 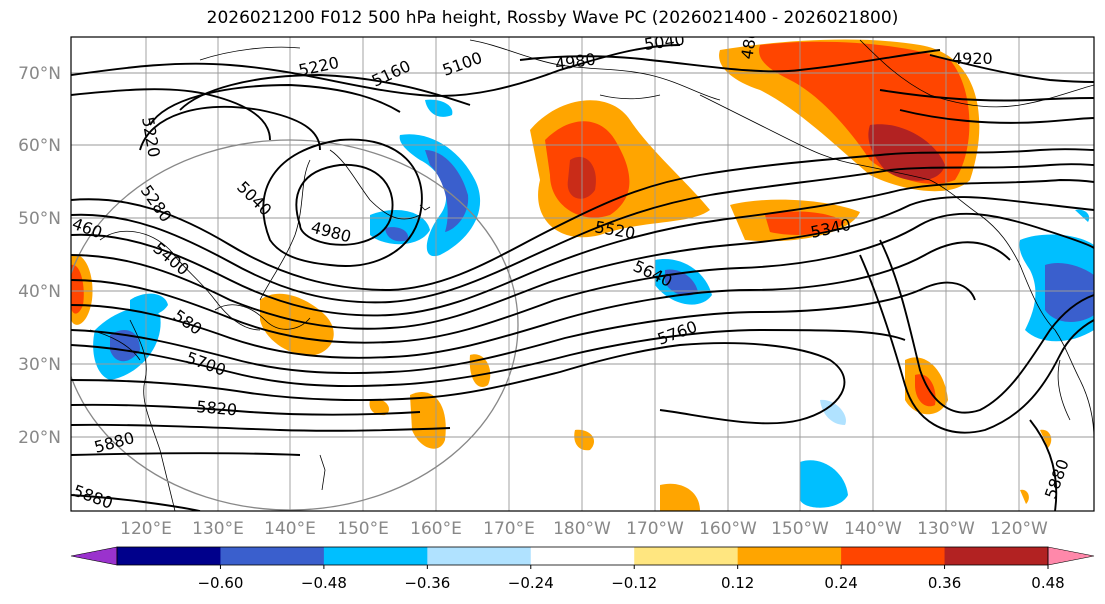 What do you see at coordinates (728, 529) in the screenshot?
I see `lon-label: 160°W` at bounding box center [728, 529].